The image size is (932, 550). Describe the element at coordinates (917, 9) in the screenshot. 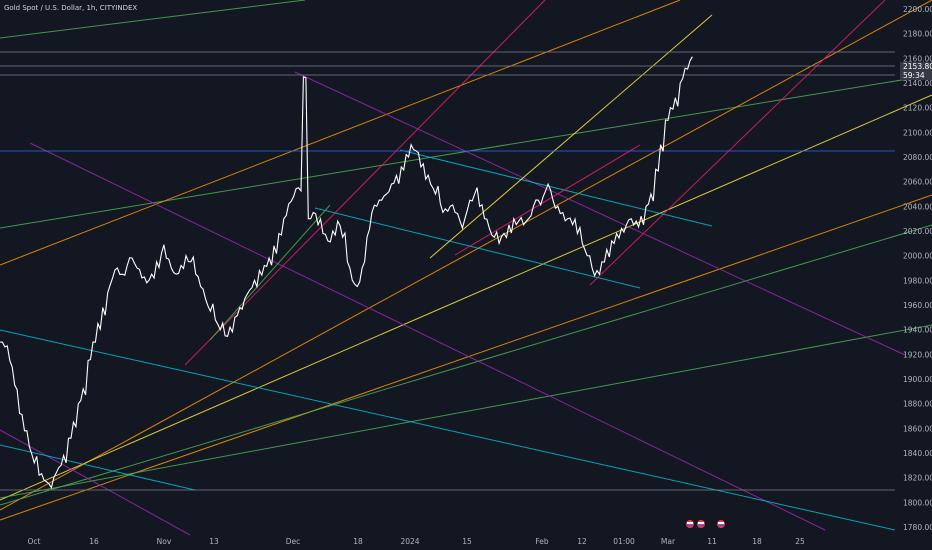

I see `y-tick-label: 2200.00` at that location.